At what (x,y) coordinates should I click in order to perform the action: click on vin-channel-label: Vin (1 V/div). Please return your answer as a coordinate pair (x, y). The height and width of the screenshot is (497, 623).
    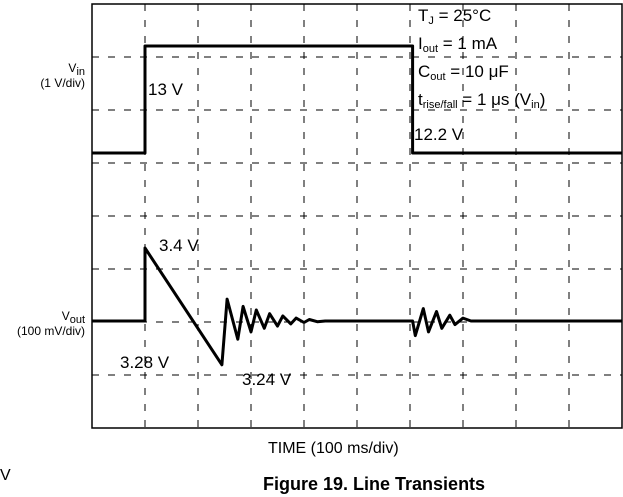
    Looking at the image, I should click on (62, 75).